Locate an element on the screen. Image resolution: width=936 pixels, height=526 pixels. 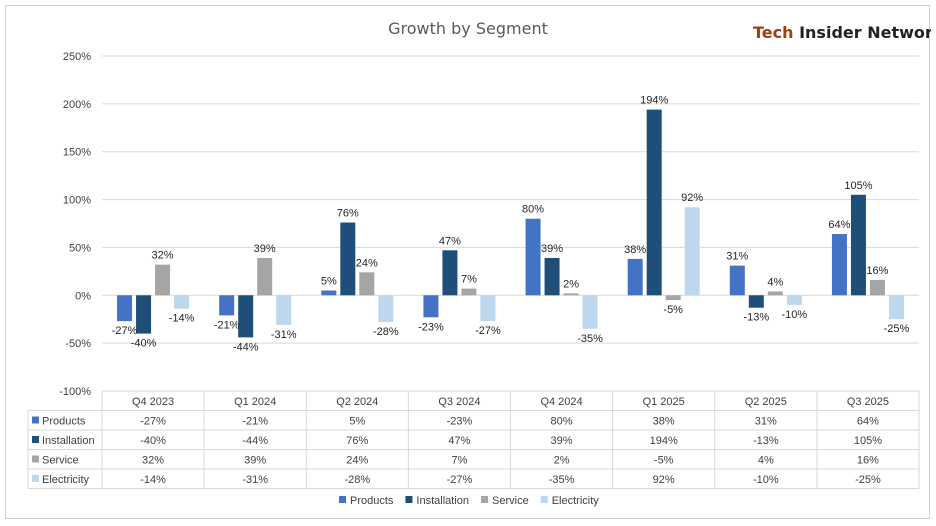
brand-part1: Tech is located at coordinates (773, 32).